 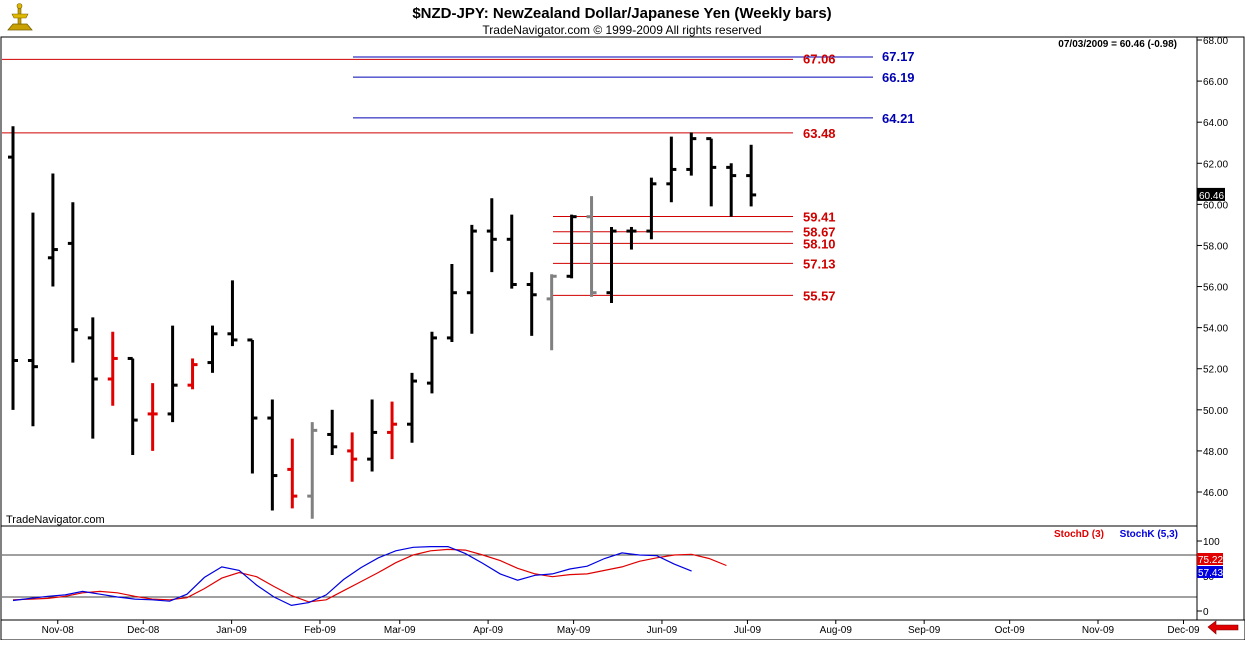 What do you see at coordinates (819, 243) in the screenshot?
I see `level-label: 58.10` at bounding box center [819, 243].